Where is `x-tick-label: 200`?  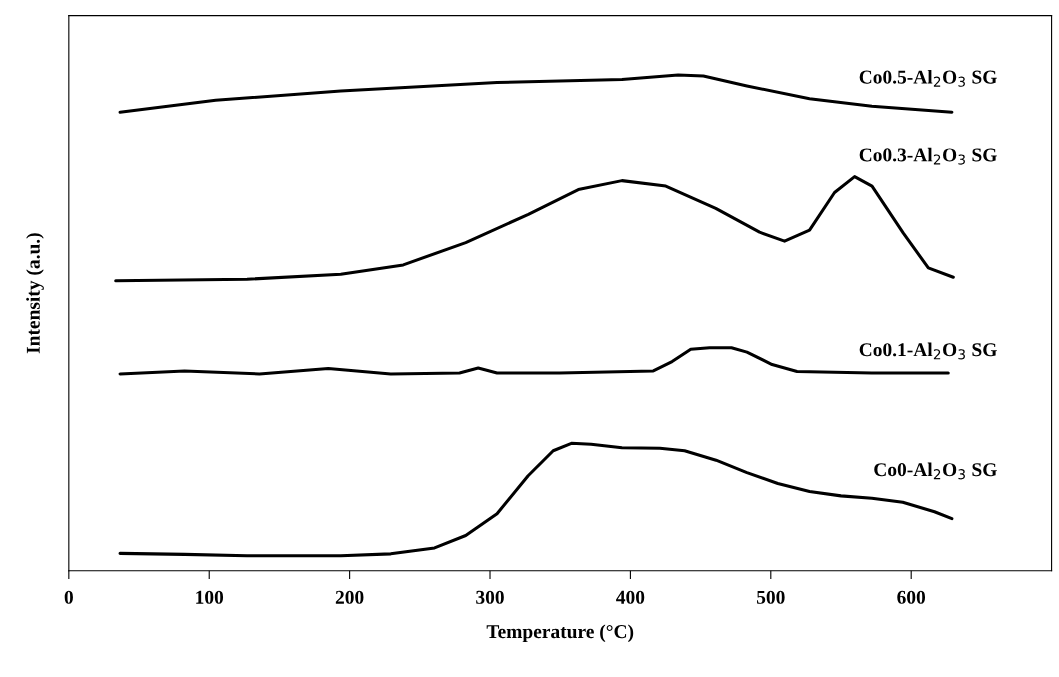
x-tick-label: 200 is located at coordinates (349, 597).